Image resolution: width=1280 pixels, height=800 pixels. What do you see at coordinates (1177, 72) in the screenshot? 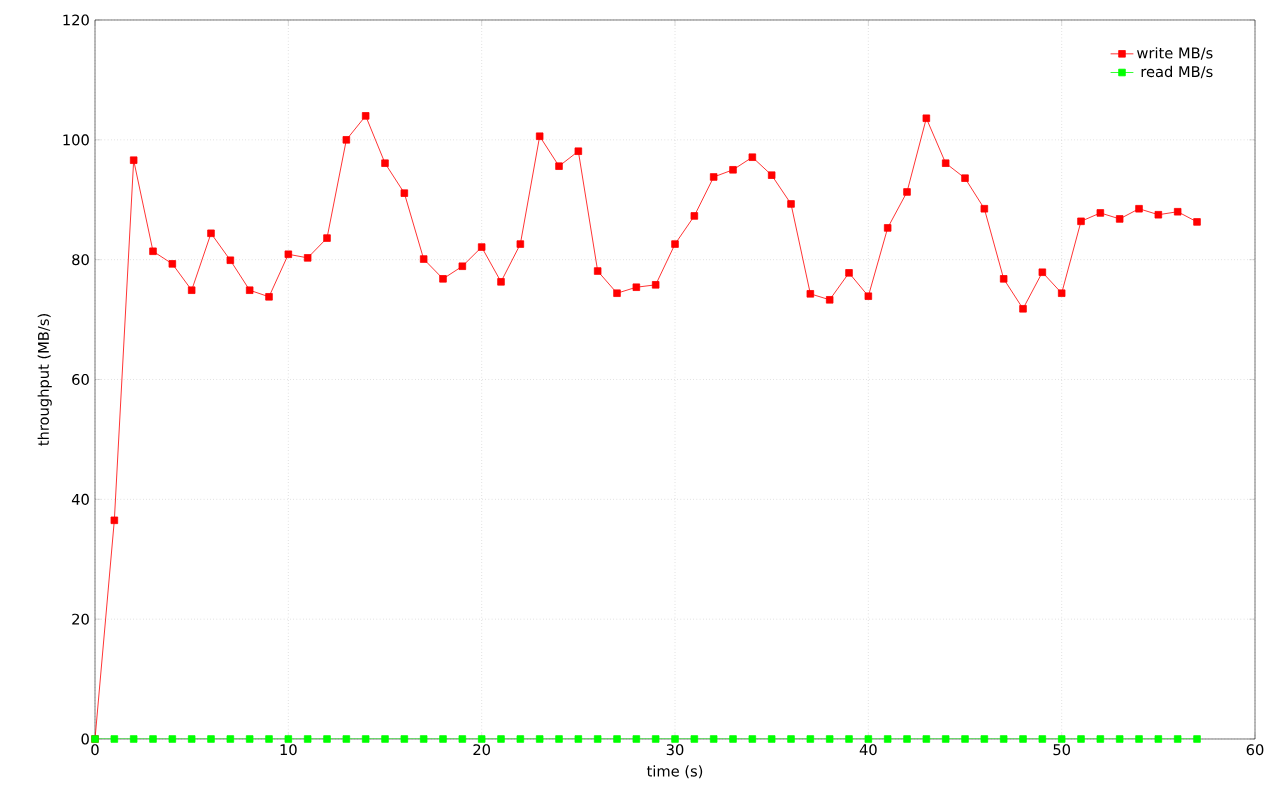
I see `legend-label: read MB/s` at bounding box center [1177, 72].